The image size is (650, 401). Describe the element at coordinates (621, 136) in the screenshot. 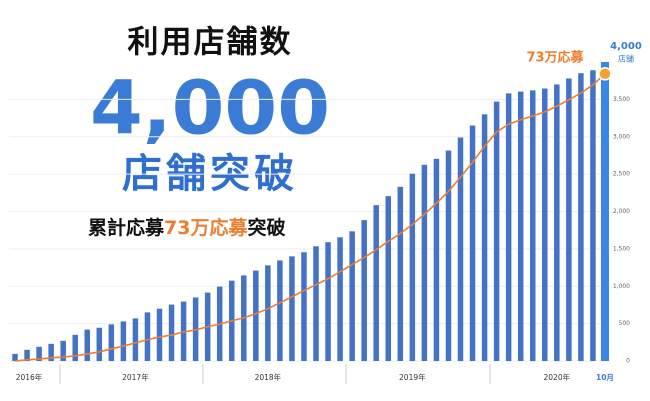

I see `y-tick-label: 3,000` at that location.